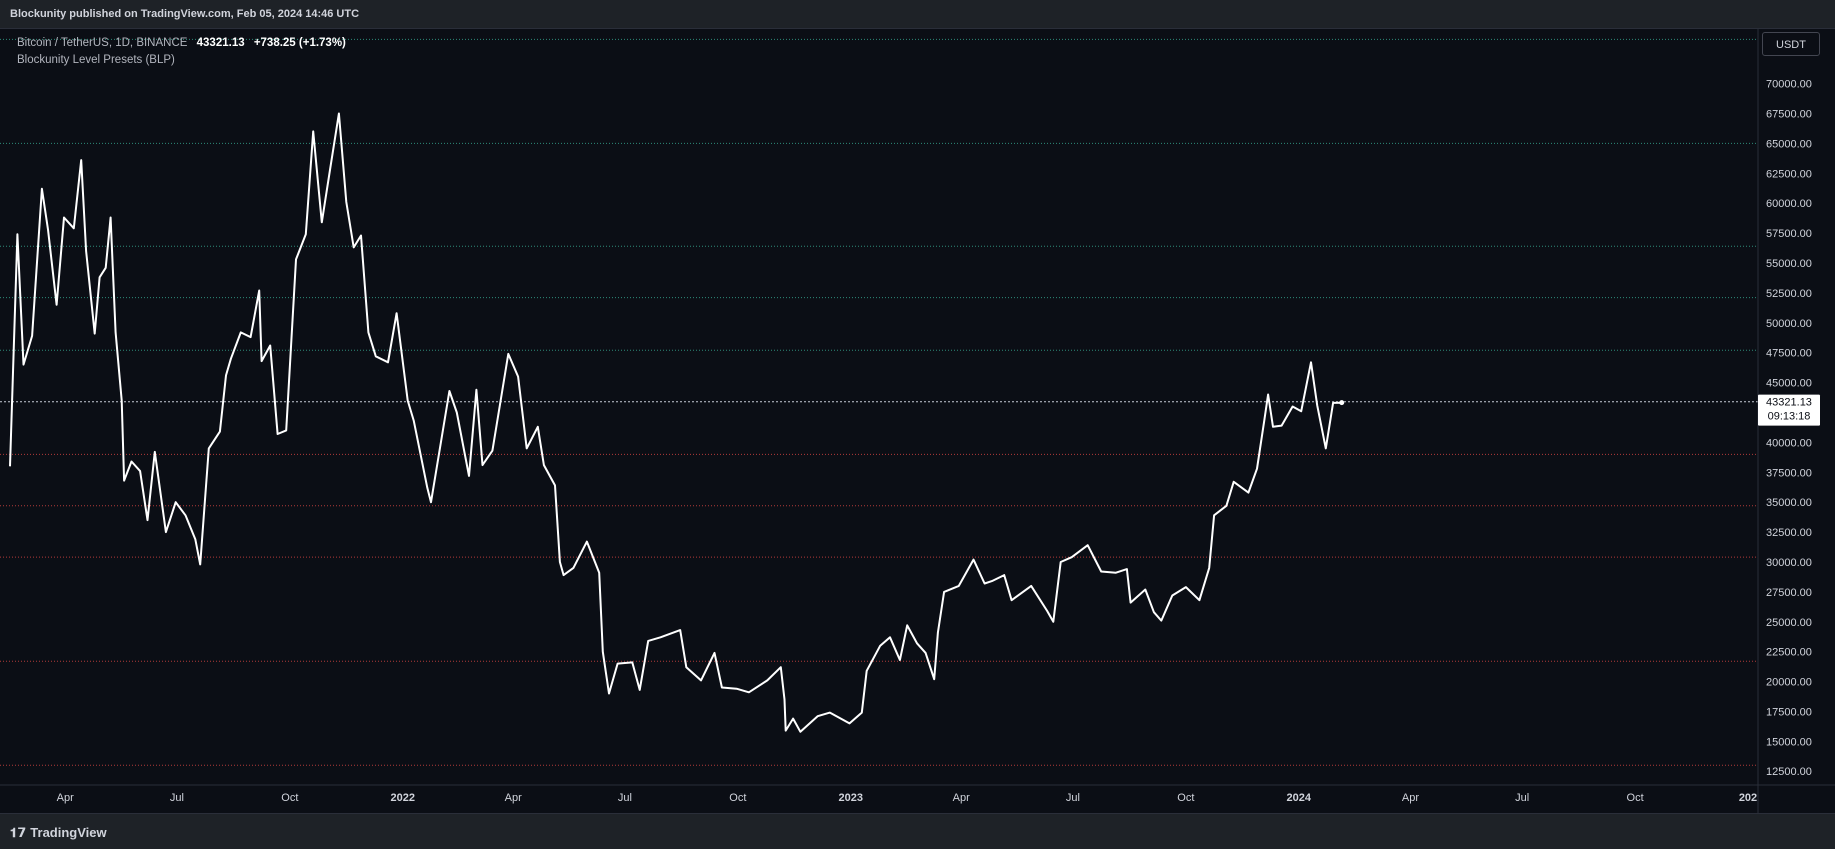 The height and width of the screenshot is (849, 1835). Describe the element at coordinates (102, 43) in the screenshot. I see `symbol-title: Bitcoin / TetherUS, 1D, BINANCE` at that location.